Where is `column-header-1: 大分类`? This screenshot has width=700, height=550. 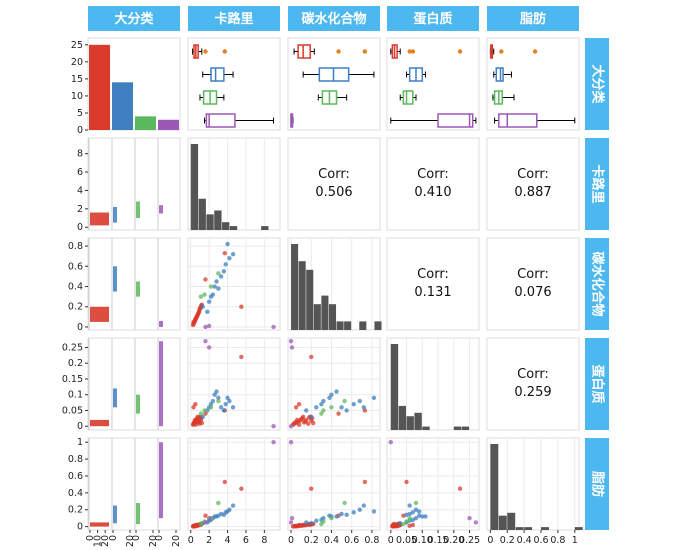 column-header-1: 大分类 is located at coordinates (134, 19).